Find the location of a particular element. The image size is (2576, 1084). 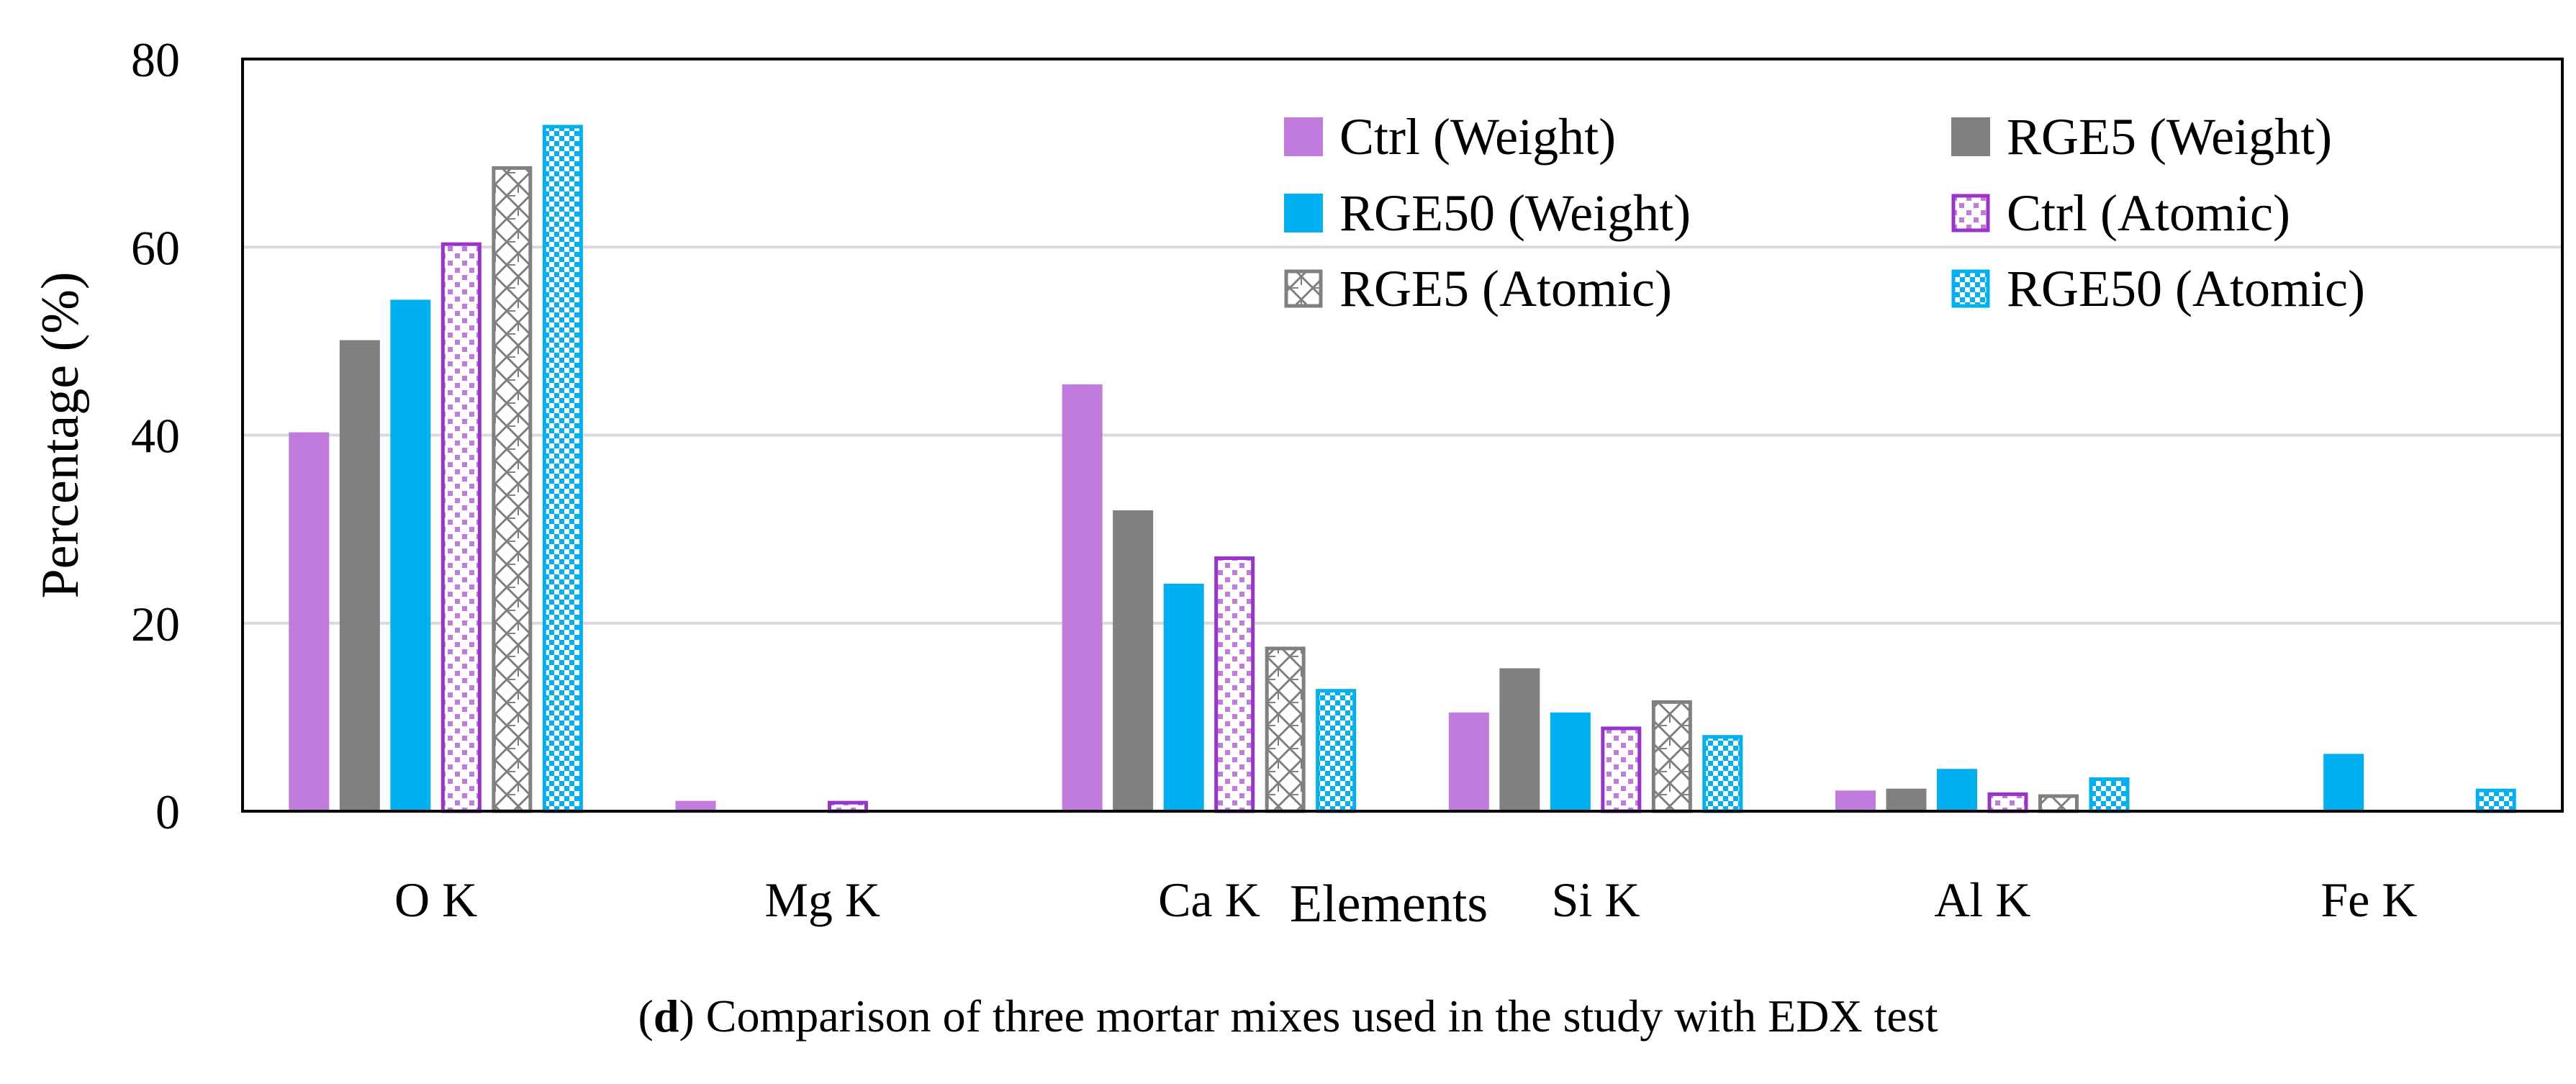

x-axis-label: Elements is located at coordinates (1389, 904).